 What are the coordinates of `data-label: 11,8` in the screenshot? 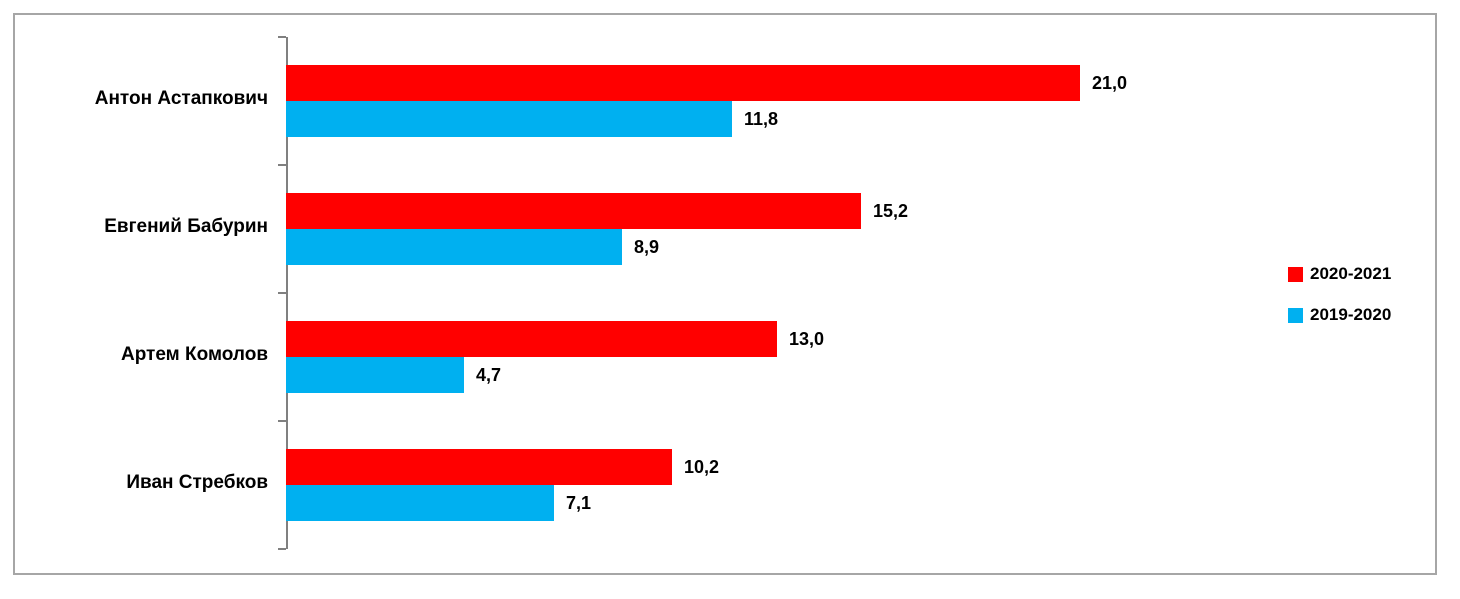 It's located at (761, 118).